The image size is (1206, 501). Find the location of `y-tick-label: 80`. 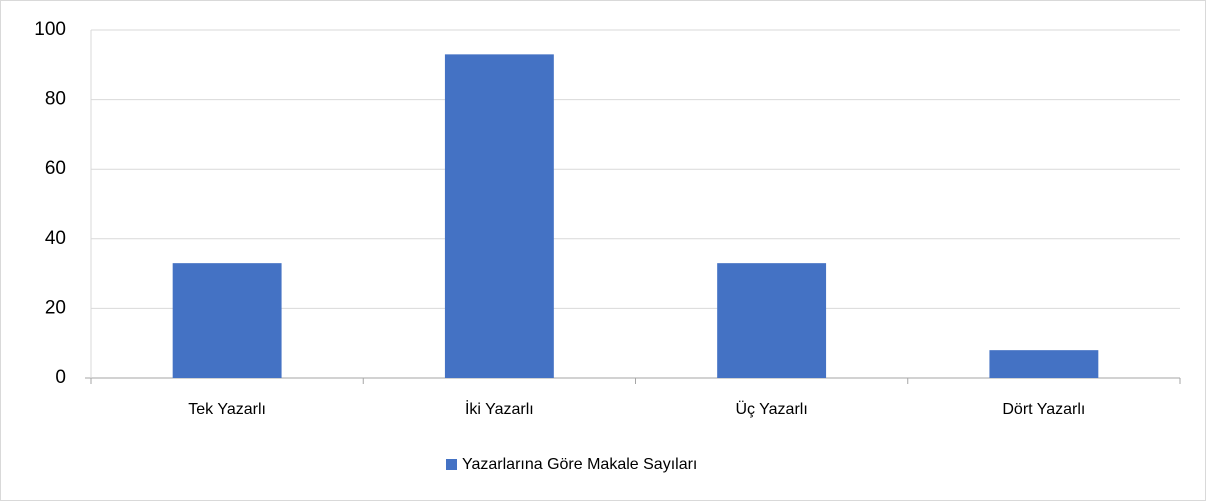

y-tick-label: 80 is located at coordinates (55, 99).